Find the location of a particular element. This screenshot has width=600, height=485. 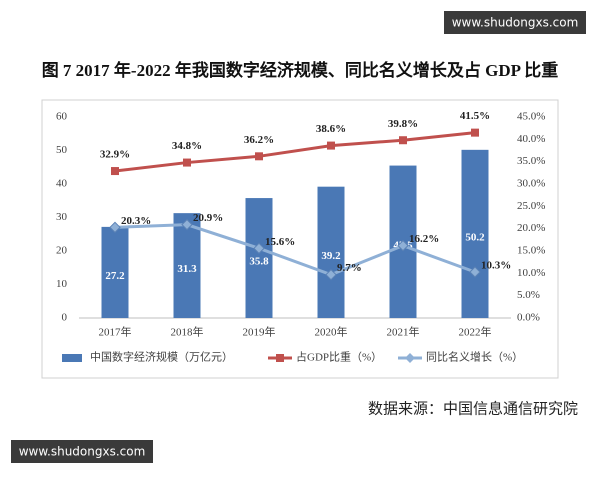

y-tick-label: 50 is located at coordinates (62, 150).